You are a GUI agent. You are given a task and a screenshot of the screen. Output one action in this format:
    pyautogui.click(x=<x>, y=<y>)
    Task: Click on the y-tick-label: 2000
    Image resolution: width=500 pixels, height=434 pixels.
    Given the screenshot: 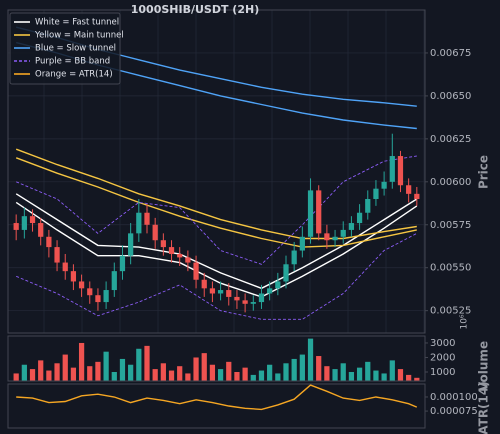 What is the action you would take?
    pyautogui.click(x=442, y=357)
    